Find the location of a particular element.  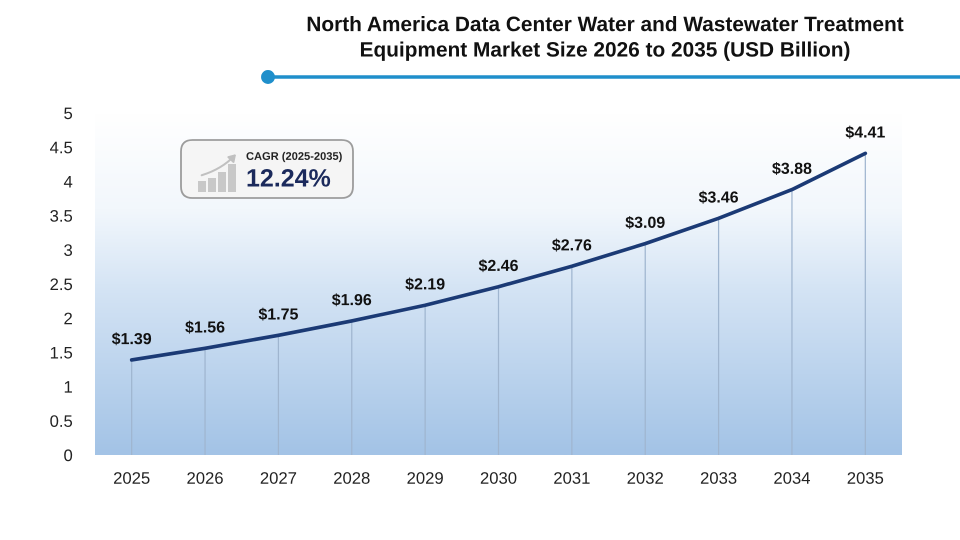

x-tick-label: 2033 is located at coordinates (718, 478).